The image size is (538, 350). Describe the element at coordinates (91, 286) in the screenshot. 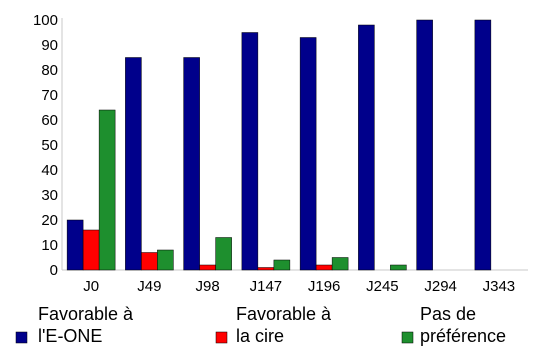

I see `x-tick-label: J0` at that location.